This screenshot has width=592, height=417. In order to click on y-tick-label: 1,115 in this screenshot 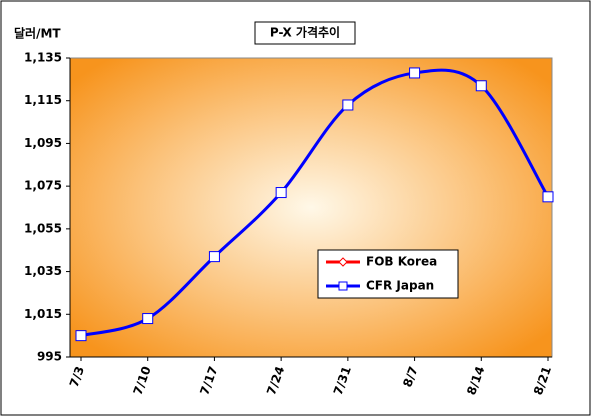, I will do `click(43, 100)`.